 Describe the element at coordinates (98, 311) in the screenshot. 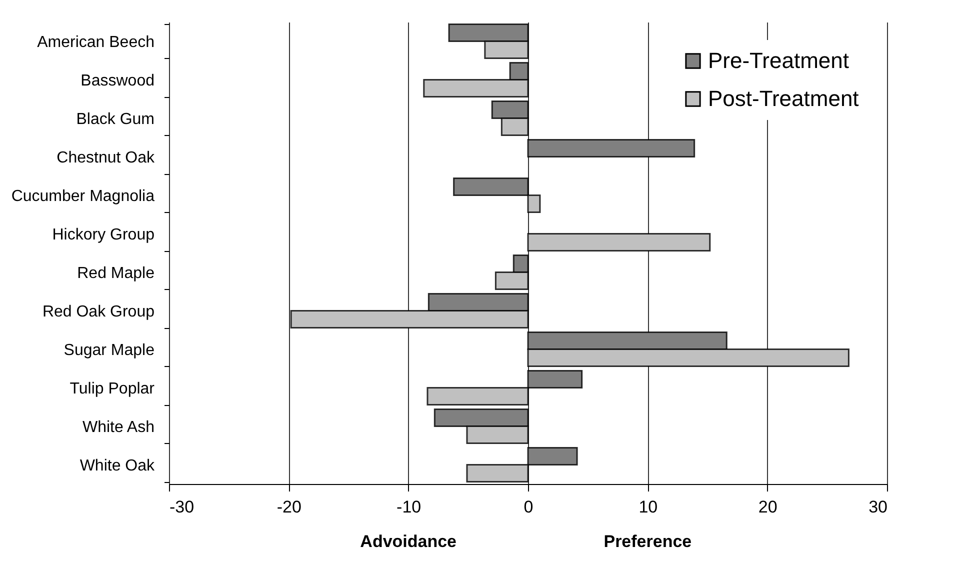

I see `y-tick-label: Red Oak Group` at that location.